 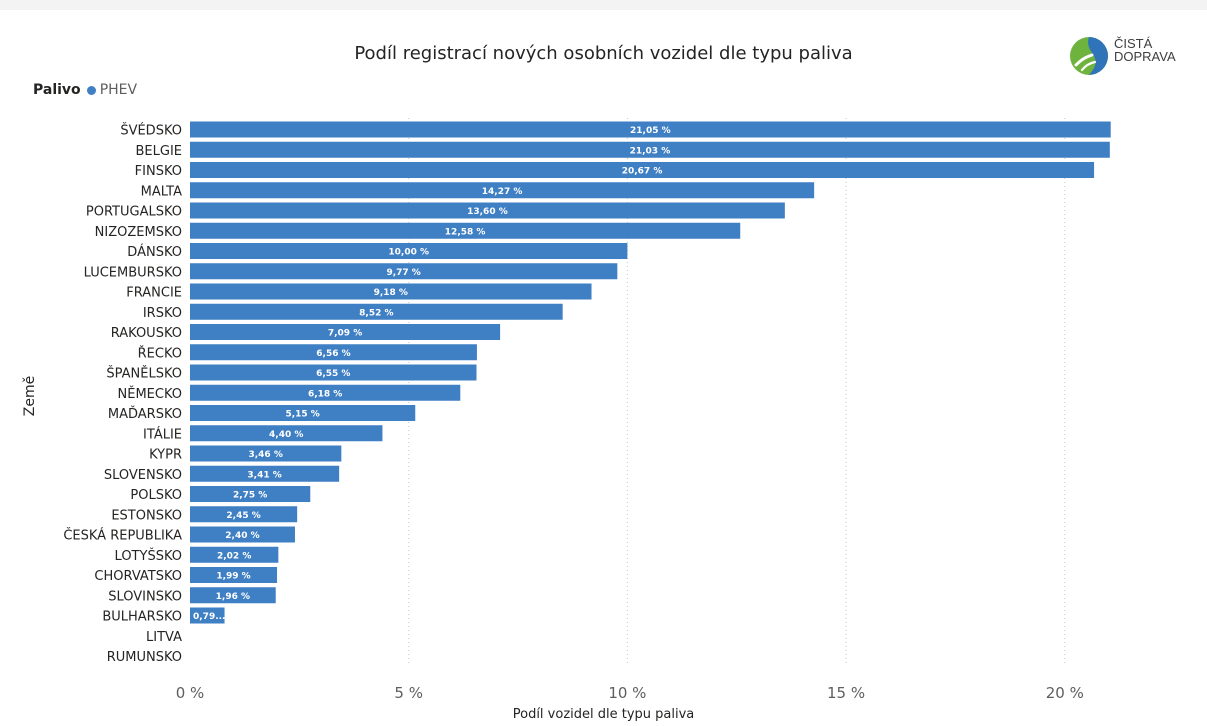 I want to click on x-tick-label: 5 %, so click(x=408, y=693).